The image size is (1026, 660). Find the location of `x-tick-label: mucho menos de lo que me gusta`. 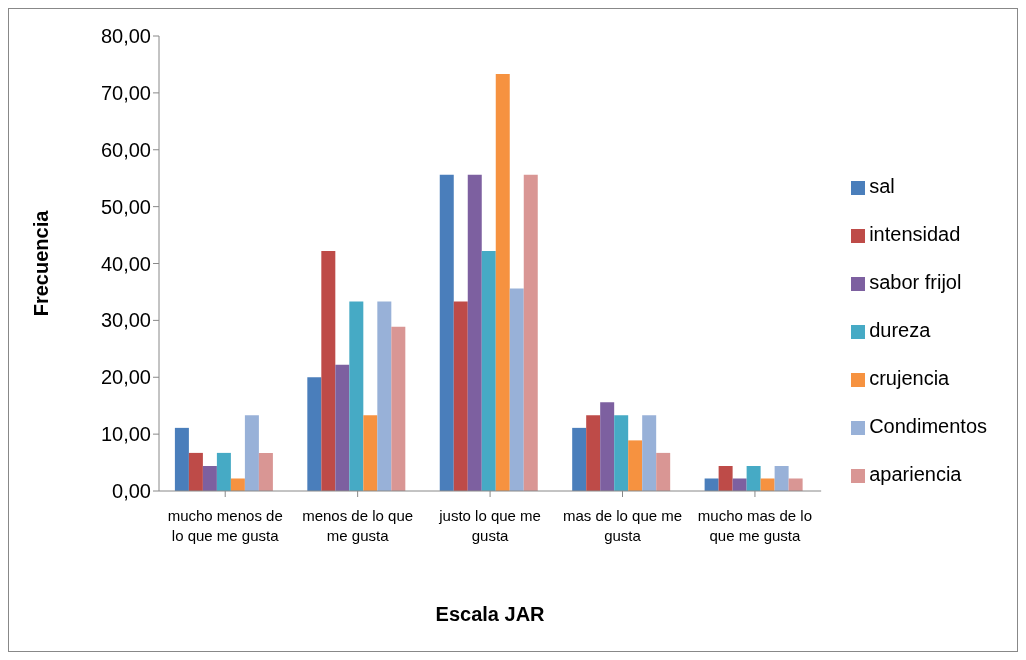

x-tick-label: mucho menos de lo que me gusta is located at coordinates (225, 525).